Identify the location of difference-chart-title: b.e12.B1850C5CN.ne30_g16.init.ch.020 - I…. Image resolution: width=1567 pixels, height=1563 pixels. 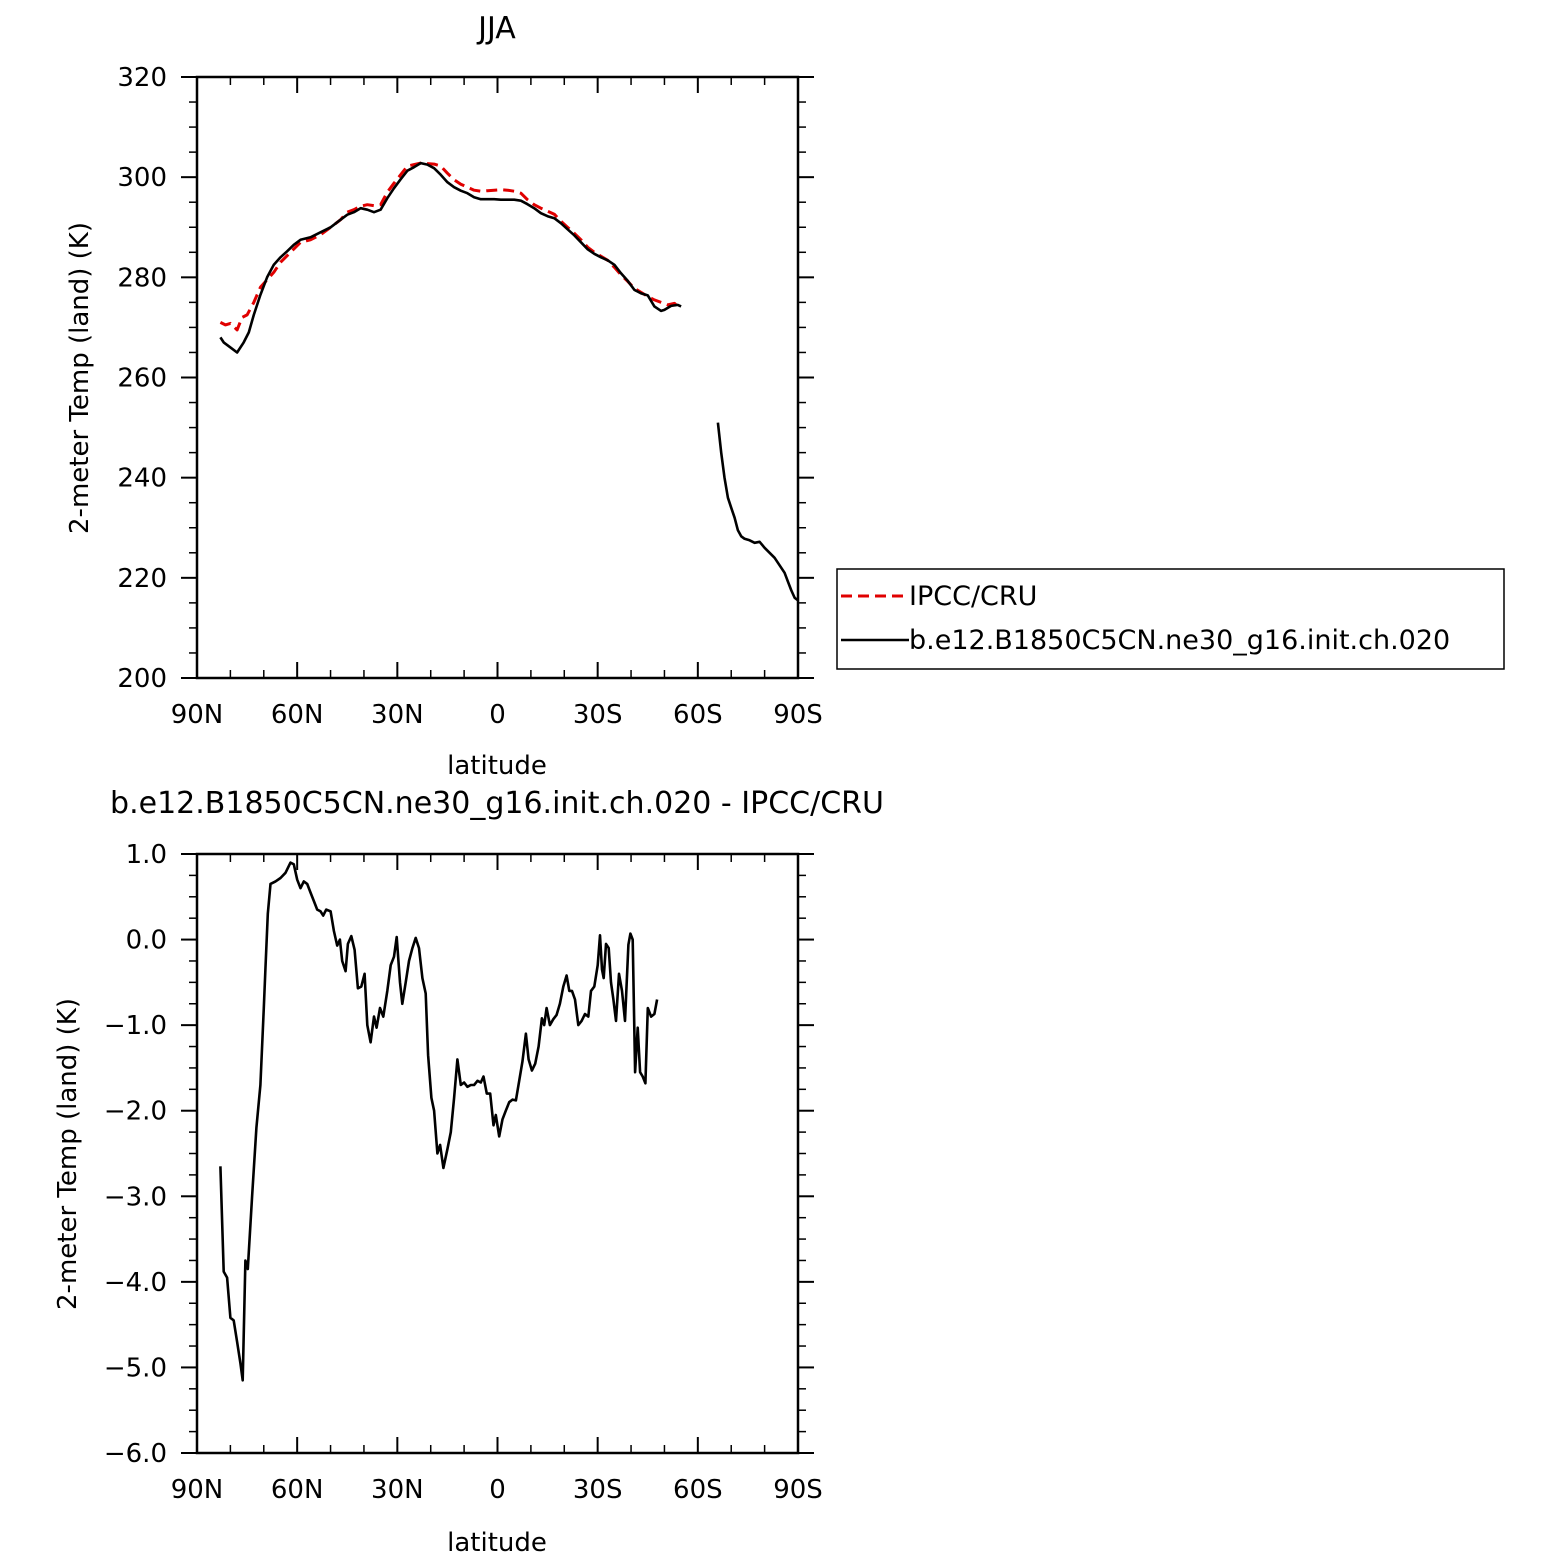
(497, 803).